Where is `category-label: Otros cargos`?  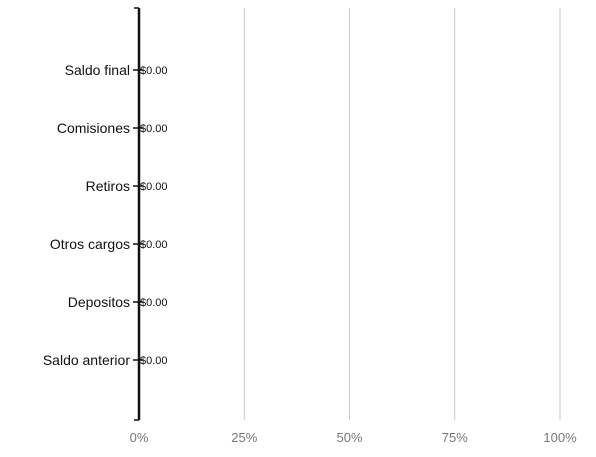
category-label: Otros cargos is located at coordinates (90, 244).